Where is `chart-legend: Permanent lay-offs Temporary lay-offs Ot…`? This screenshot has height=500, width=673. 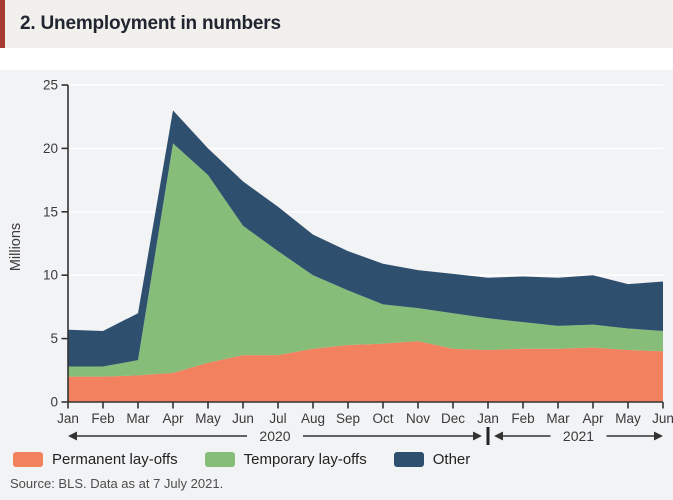
chart-legend: Permanent lay-offs Temporary lay-offs Ot… is located at coordinates (241, 459).